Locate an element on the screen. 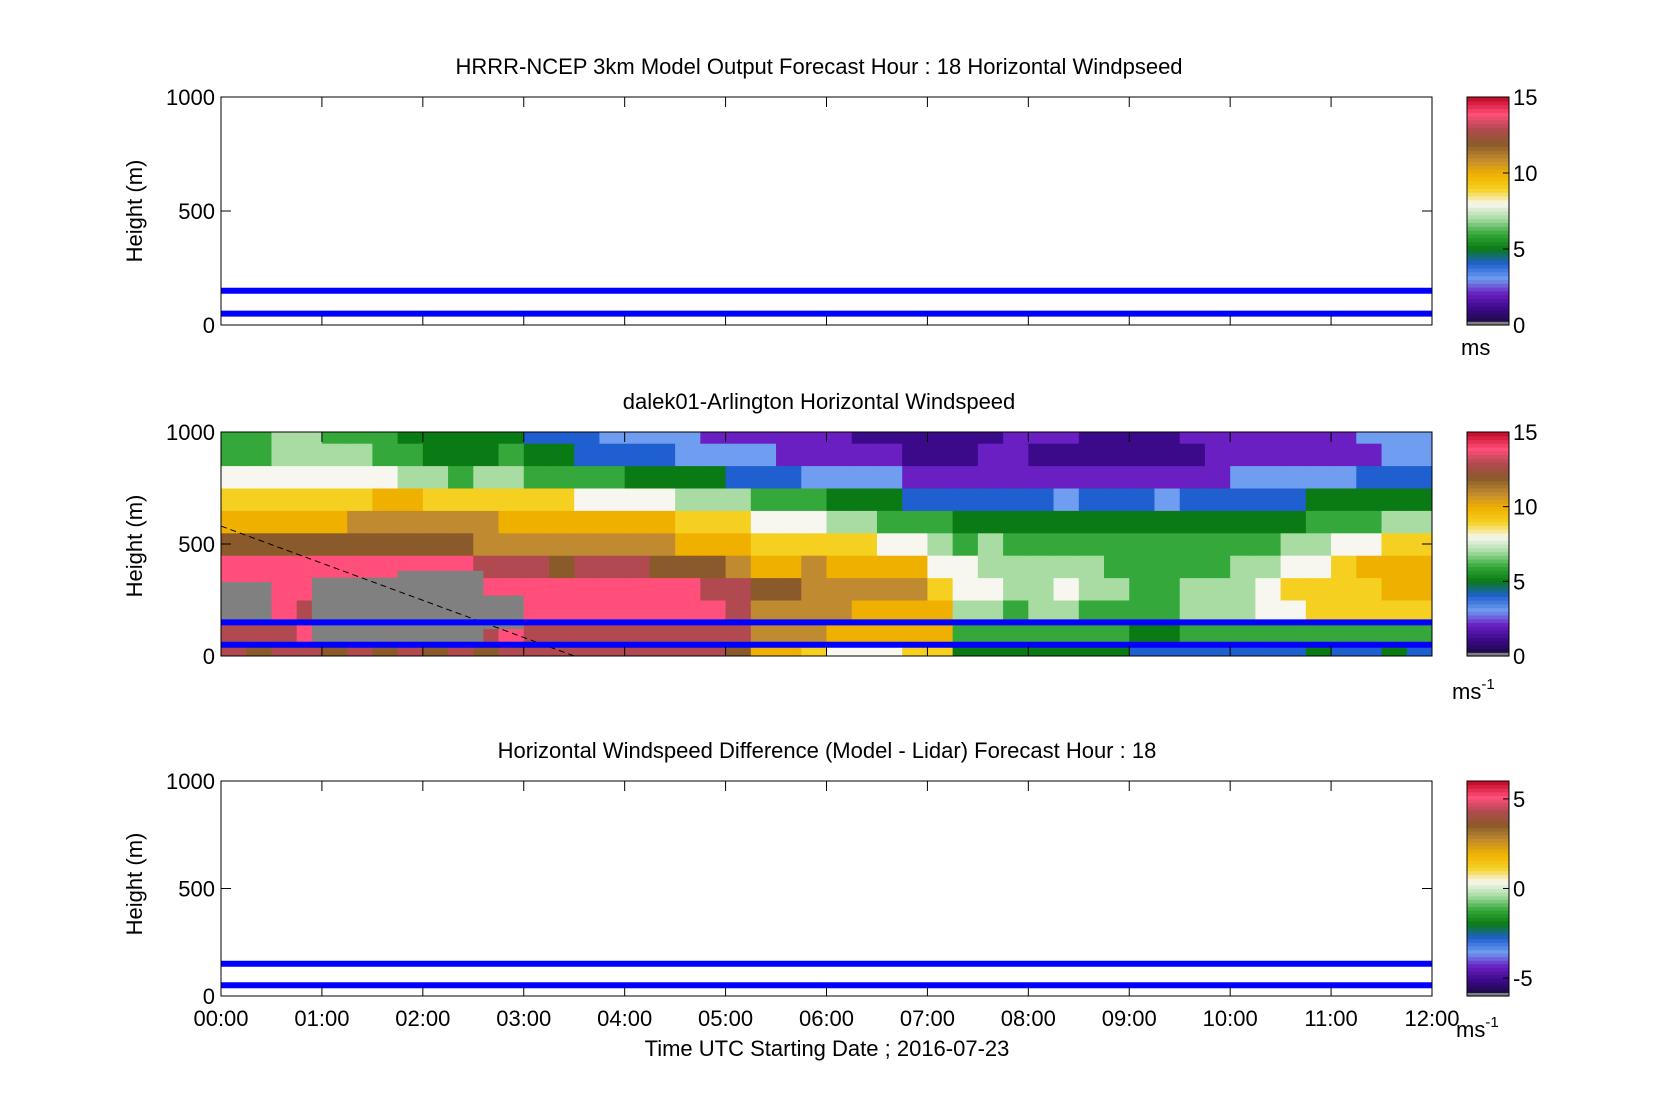 Image resolution: width=1680 pixels, height=1102 pixels. x-tick-label: 07:00 is located at coordinates (927, 1018).